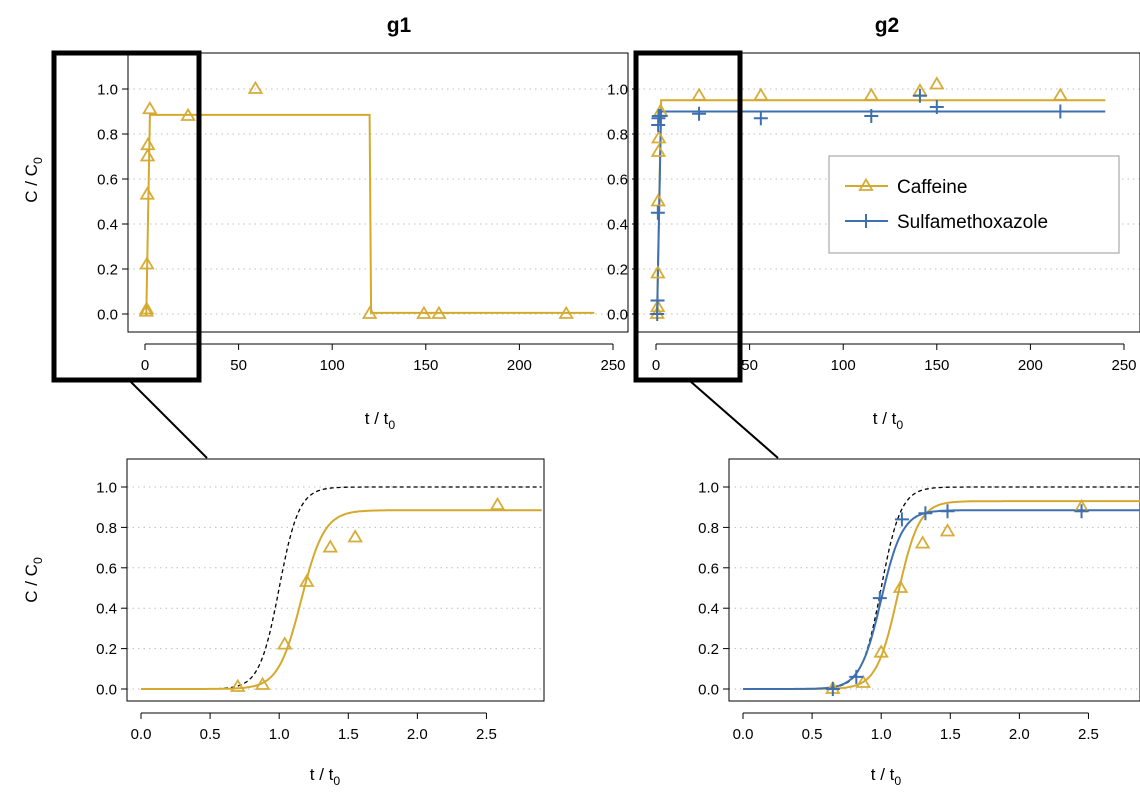 The image size is (1140, 802). Describe the element at coordinates (1030, 365) in the screenshot. I see `x-tick-label: 200` at that location.